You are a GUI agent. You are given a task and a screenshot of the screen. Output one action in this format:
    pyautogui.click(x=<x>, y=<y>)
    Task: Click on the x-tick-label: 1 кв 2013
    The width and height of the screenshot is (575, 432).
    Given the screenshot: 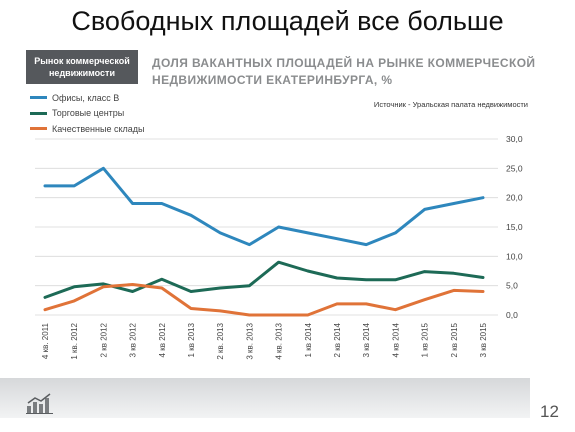 What is the action you would take?
    pyautogui.click(x=191, y=339)
    